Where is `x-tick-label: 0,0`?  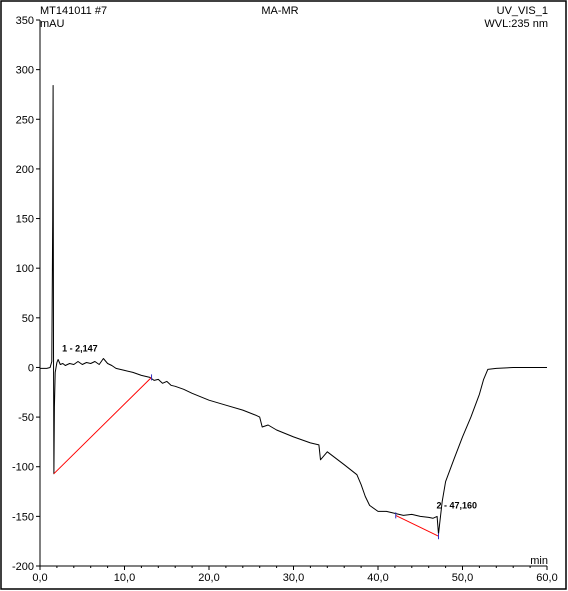 x-tick-label: 0,0 is located at coordinates (39, 578).